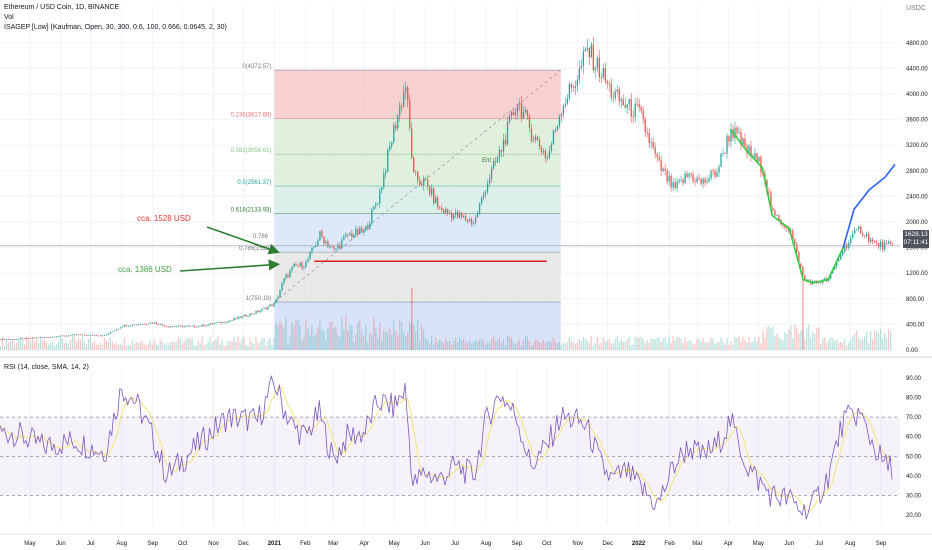 The image size is (932, 550). I want to click on lower-price-annotation: cca. 1386 USD, so click(145, 269).